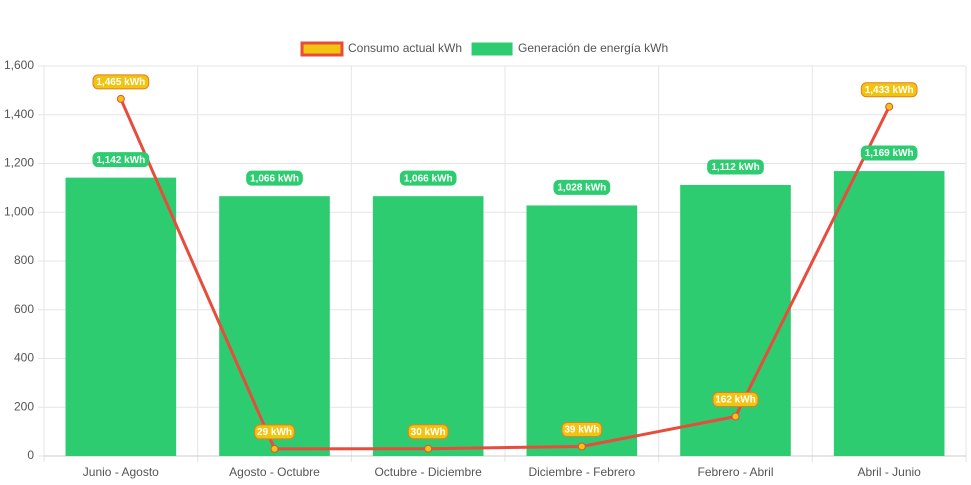 The width and height of the screenshot is (971, 485). Describe the element at coordinates (24, 406) in the screenshot. I see `y-tick-label: 200` at that location.